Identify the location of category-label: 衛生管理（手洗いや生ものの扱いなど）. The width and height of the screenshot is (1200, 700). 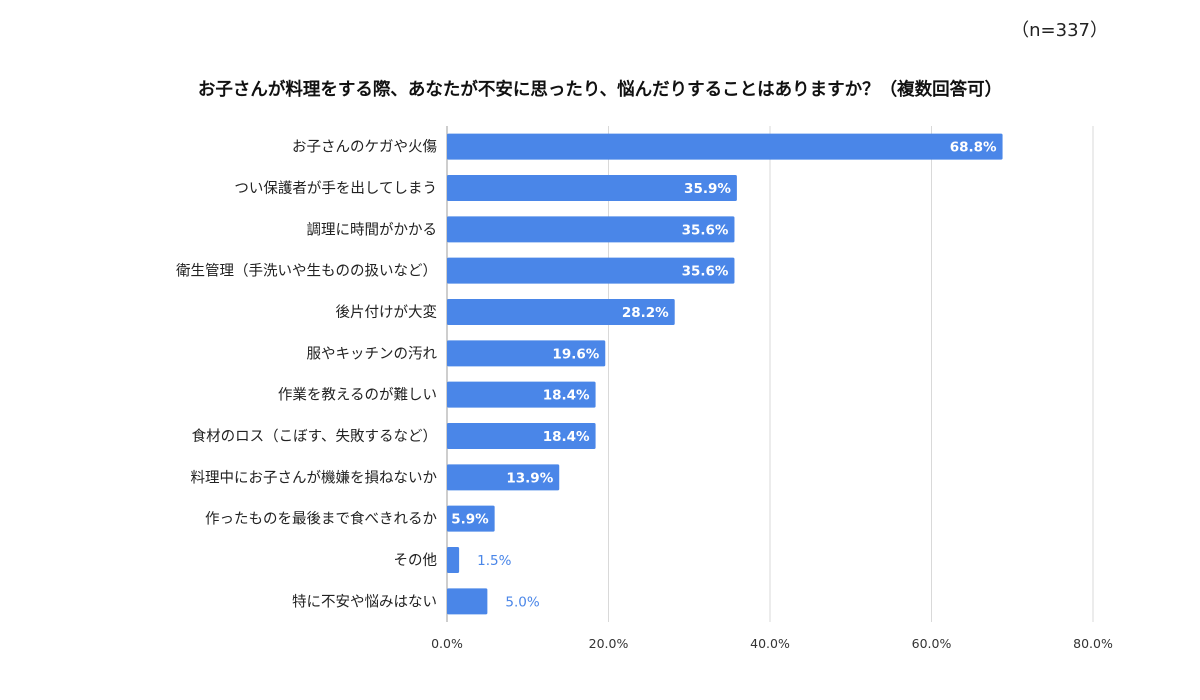
(306, 271).